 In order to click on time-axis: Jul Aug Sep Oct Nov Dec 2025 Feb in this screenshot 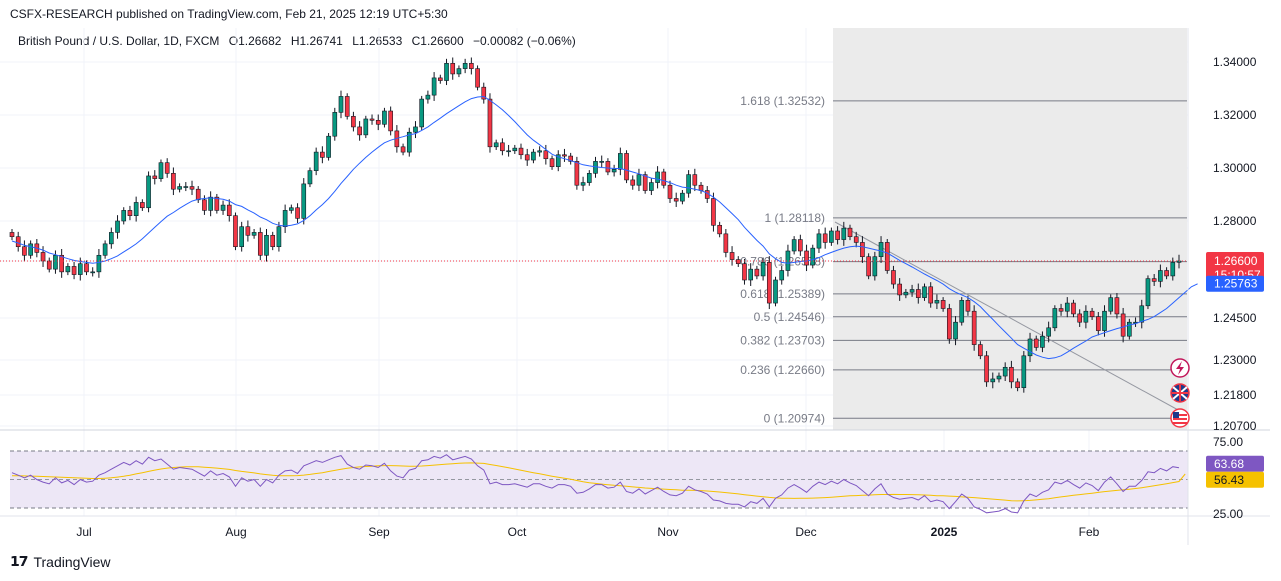, I will do `click(587, 532)`.